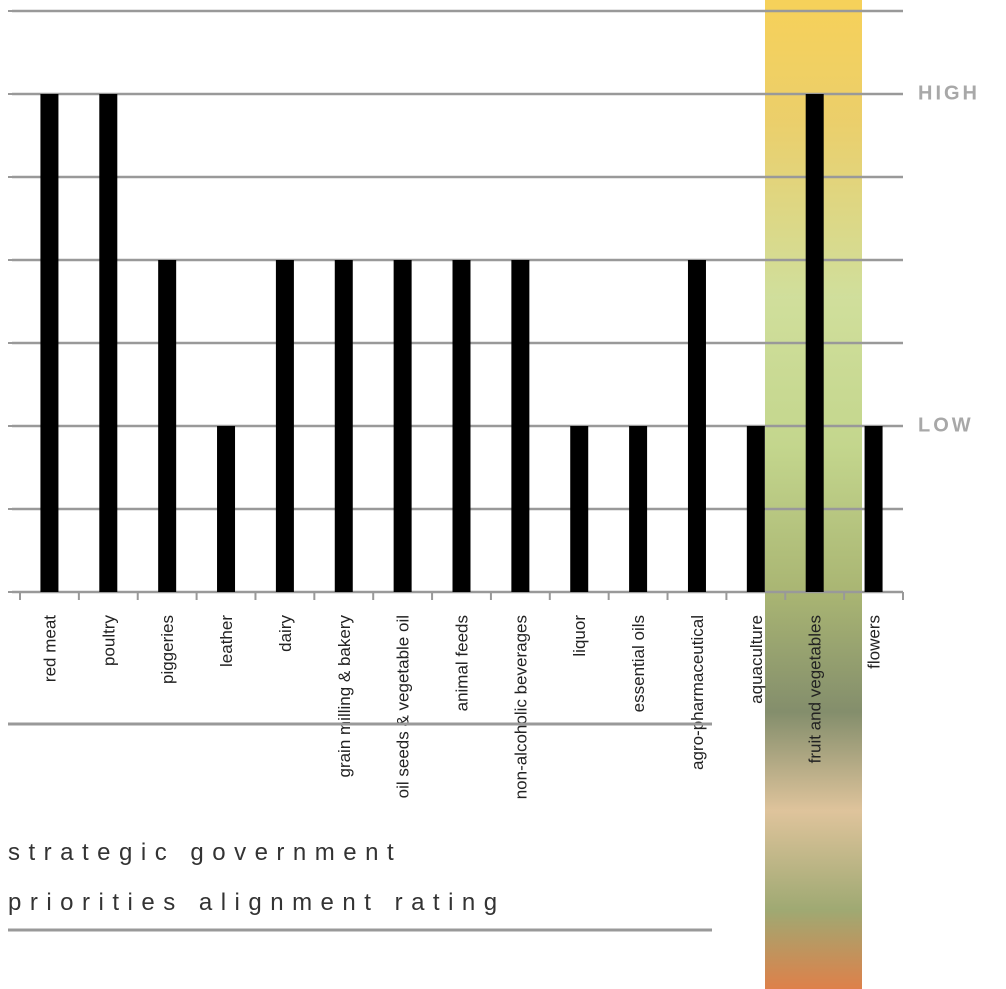 This screenshot has height=989, width=1006. What do you see at coordinates (520, 707) in the screenshot?
I see `x-tick-label: non-alcoholic beverages` at bounding box center [520, 707].